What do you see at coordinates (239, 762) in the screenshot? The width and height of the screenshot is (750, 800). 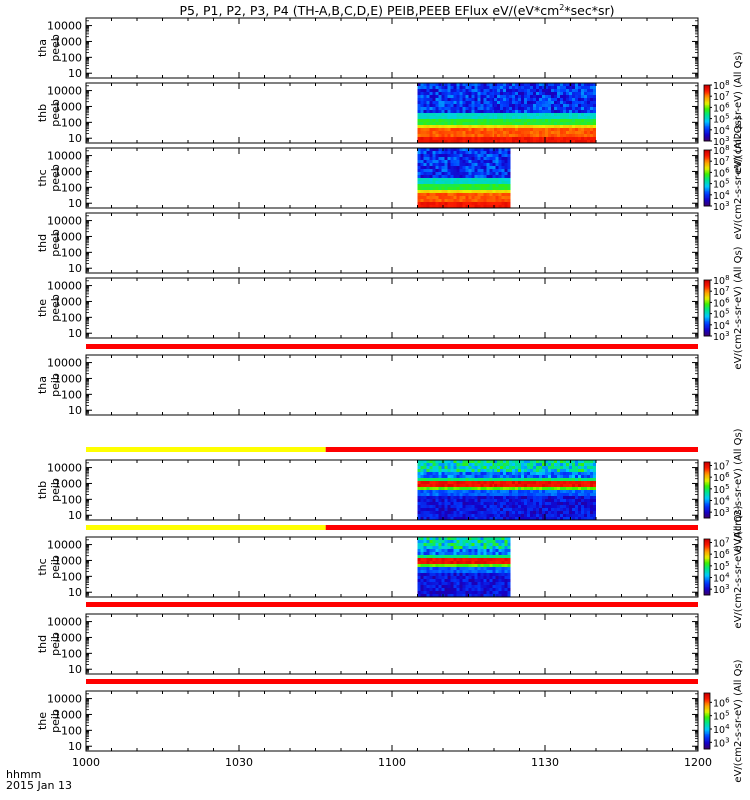 I see `x-tick-label: 1030` at bounding box center [239, 762].